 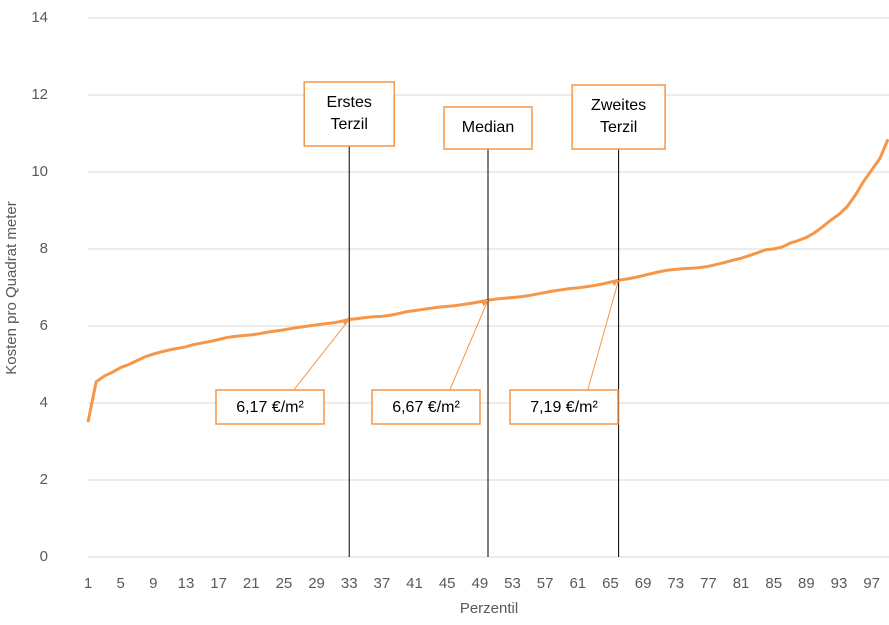 I want to click on x-tick-label: 21, so click(x=251, y=583).